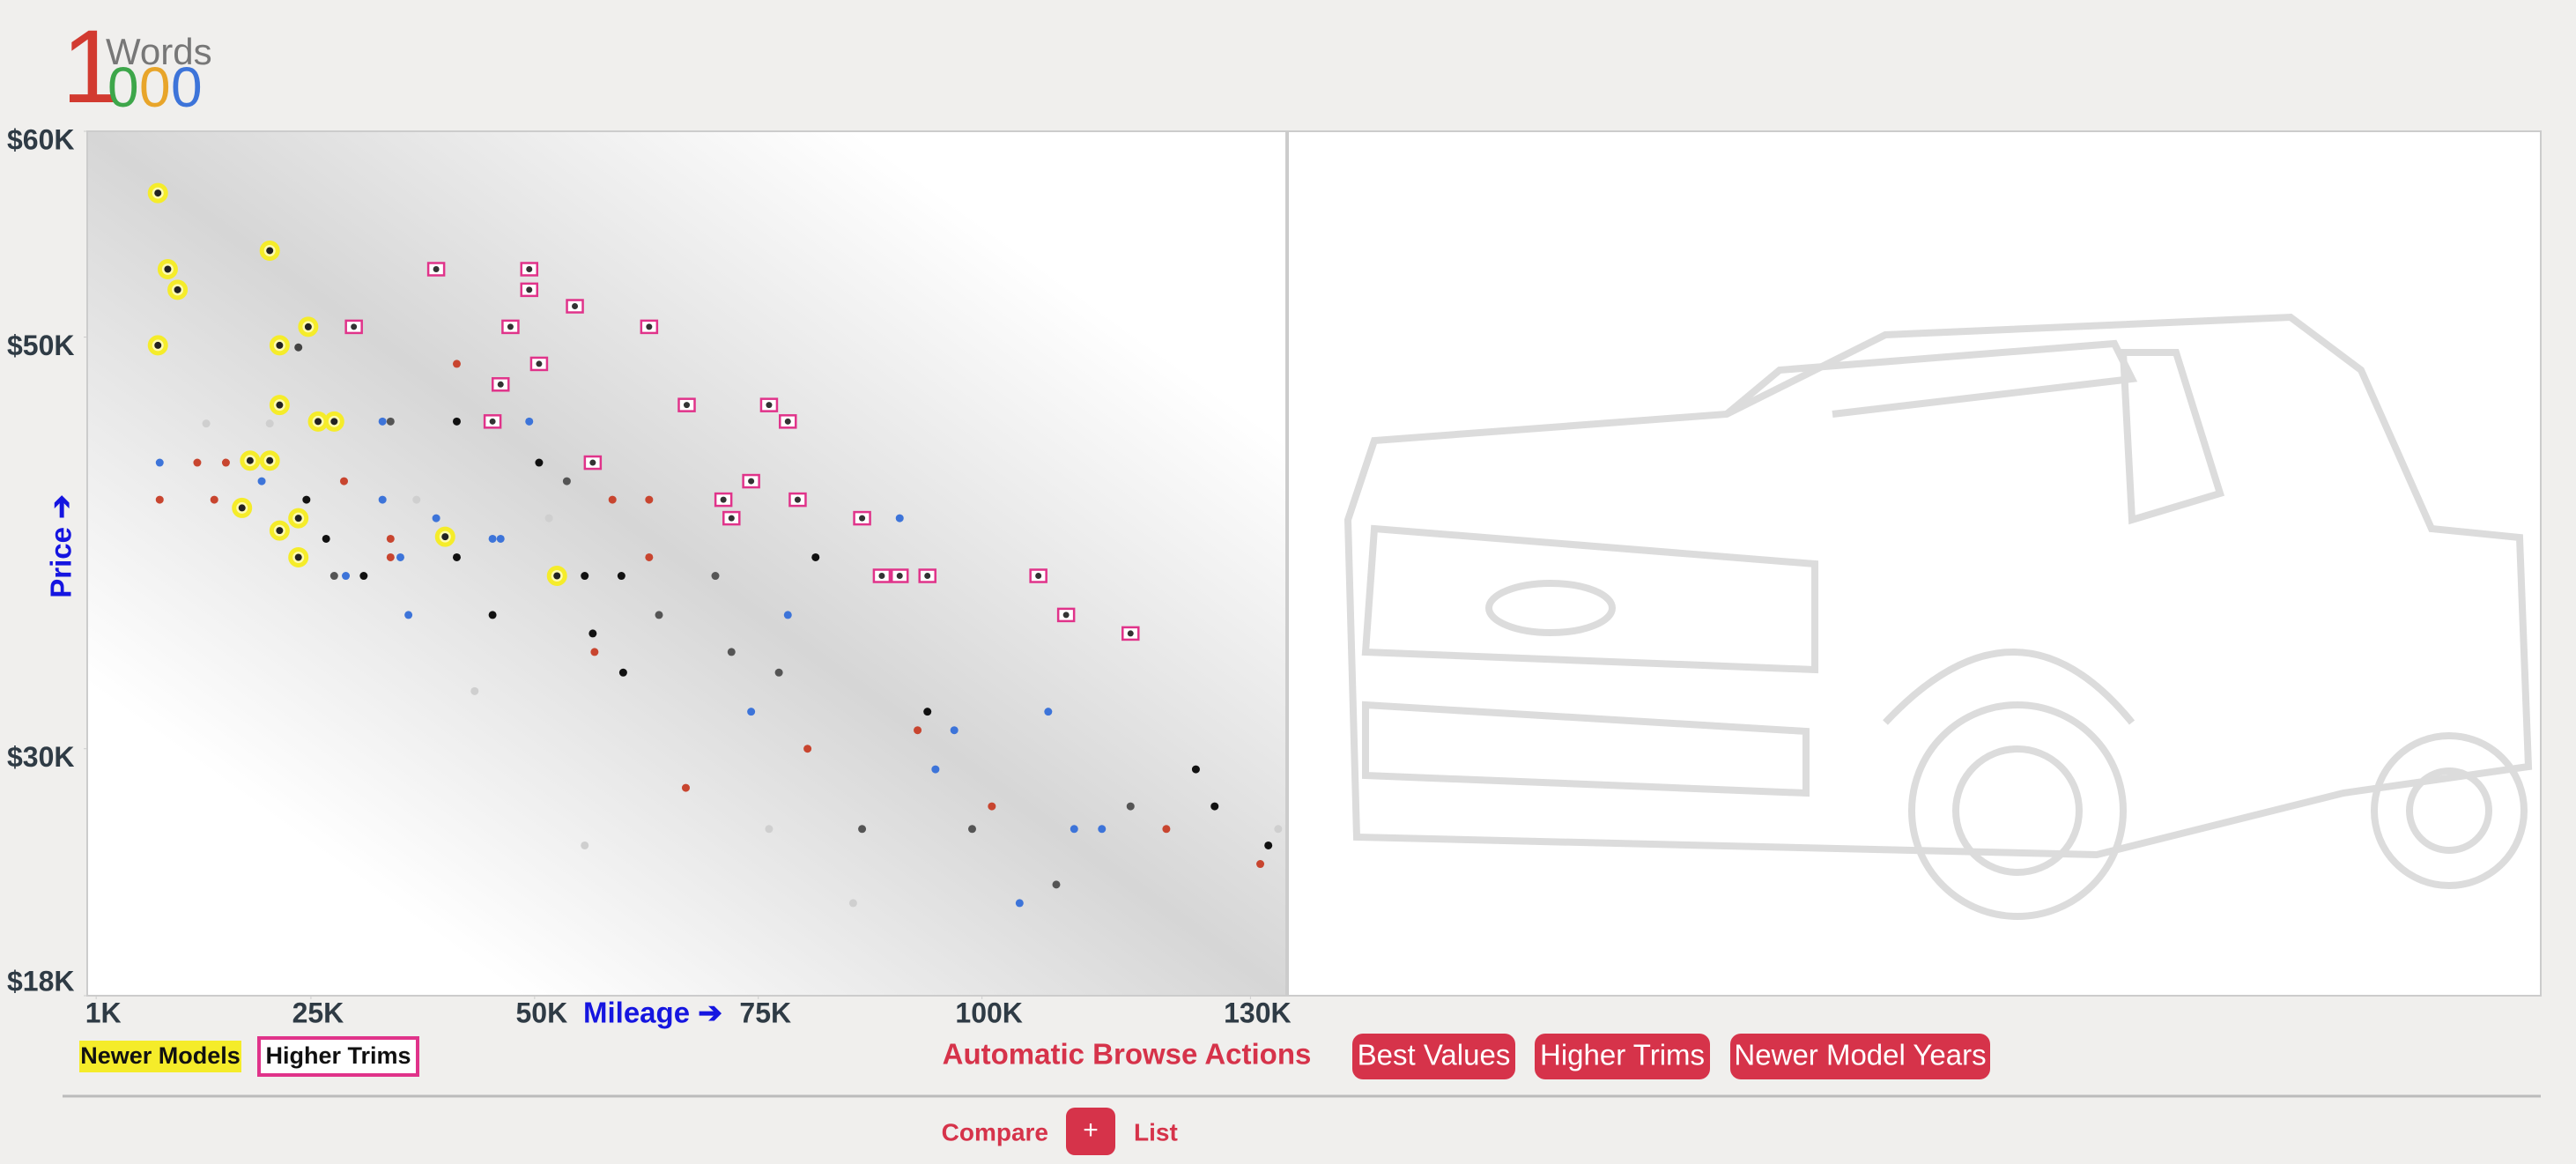 The height and width of the screenshot is (1164, 2576). Describe the element at coordinates (338, 1055) in the screenshot. I see `legend-trims: Higher Trims` at that location.